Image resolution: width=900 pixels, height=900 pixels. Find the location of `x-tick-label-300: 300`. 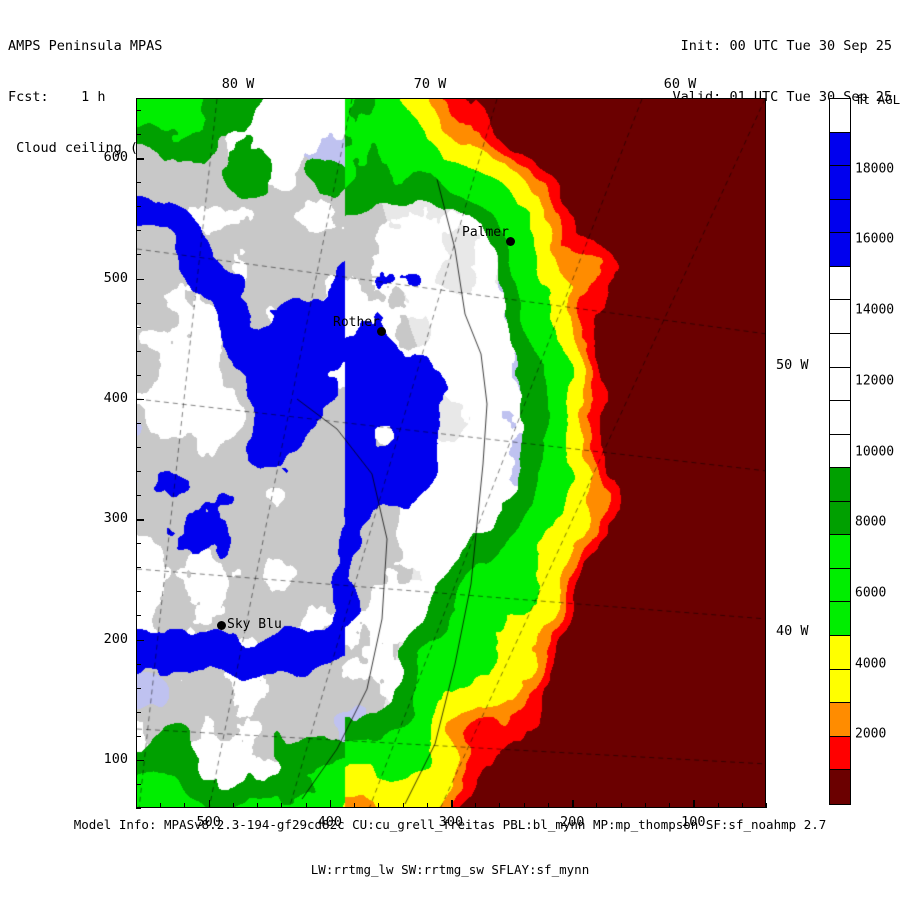

x-tick-label-300: 300 is located at coordinates (451, 822).